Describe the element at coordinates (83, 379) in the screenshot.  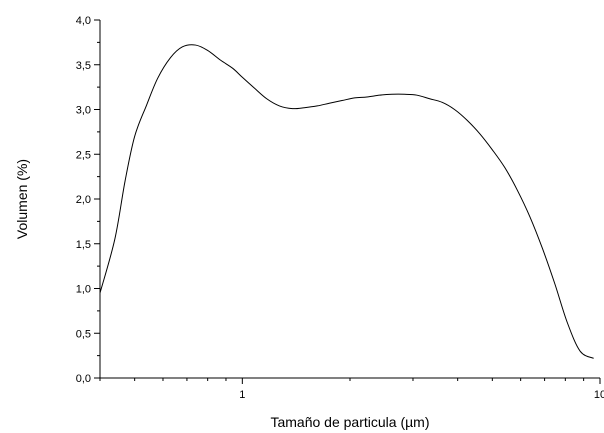
I see `y-tick-label: 0,0` at that location.